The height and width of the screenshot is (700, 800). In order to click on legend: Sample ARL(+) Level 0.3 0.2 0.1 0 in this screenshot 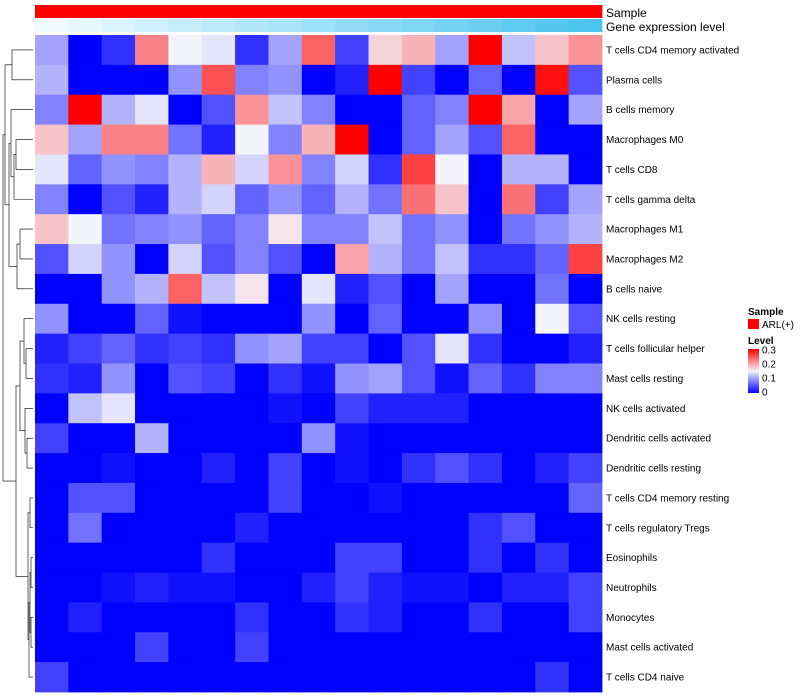, I will do `click(771, 353)`.